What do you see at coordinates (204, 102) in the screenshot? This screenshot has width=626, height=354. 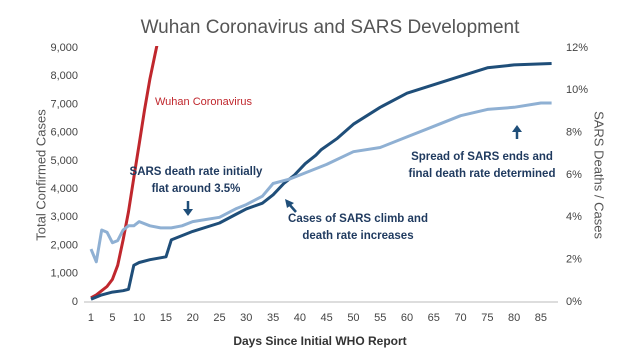 I see `series-label: Wuhan Coronavirus` at bounding box center [204, 102].